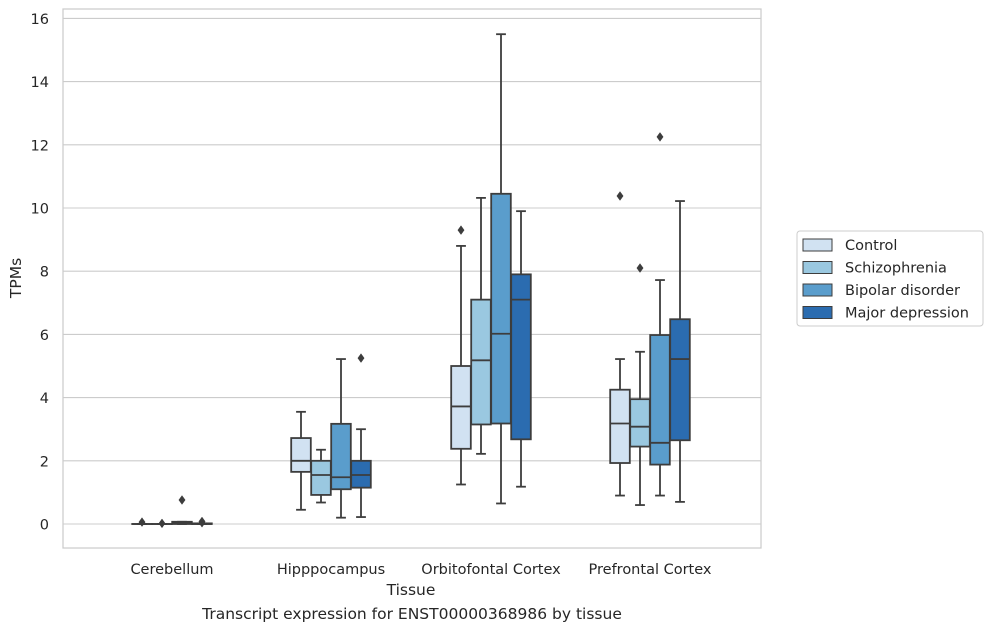  Describe the element at coordinates (491, 570) in the screenshot. I see `x-tick-label: Orbitofontal Cortex` at that location.